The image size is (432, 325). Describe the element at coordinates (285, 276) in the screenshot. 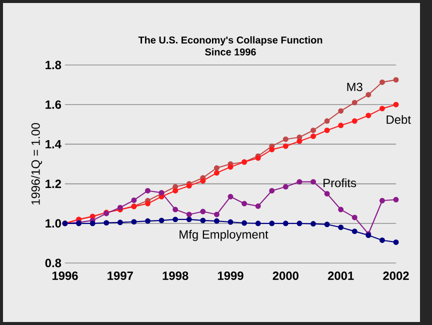

I see `x-tick-label: 2000` at that location.